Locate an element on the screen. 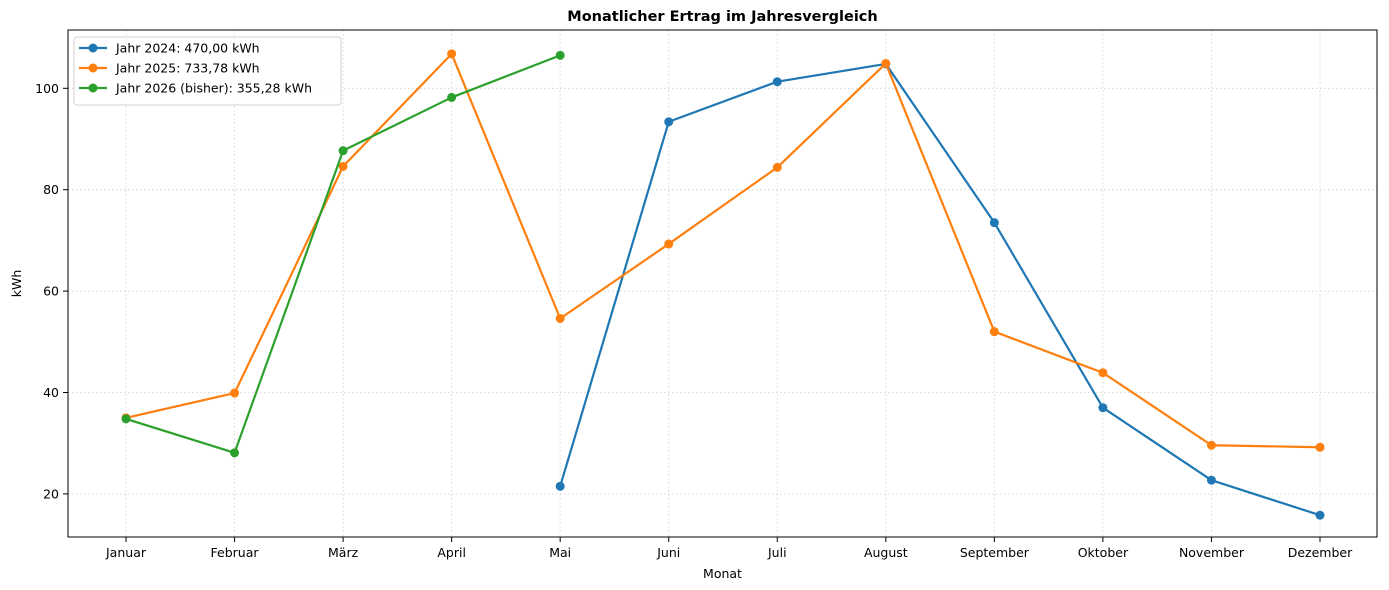 The image size is (1389, 590). x-tick-label: November is located at coordinates (1212, 552).